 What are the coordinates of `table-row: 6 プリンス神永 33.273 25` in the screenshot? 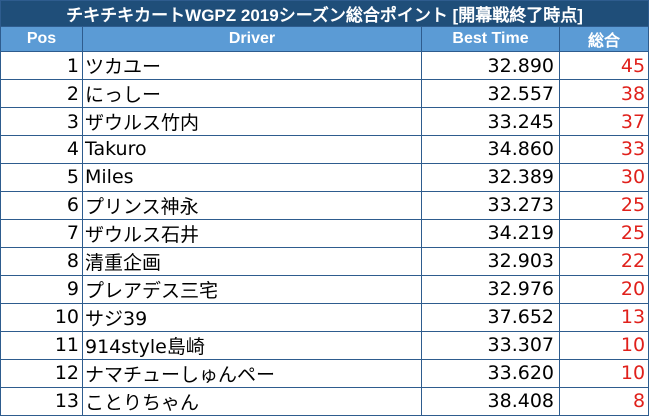 It's located at (325, 205).